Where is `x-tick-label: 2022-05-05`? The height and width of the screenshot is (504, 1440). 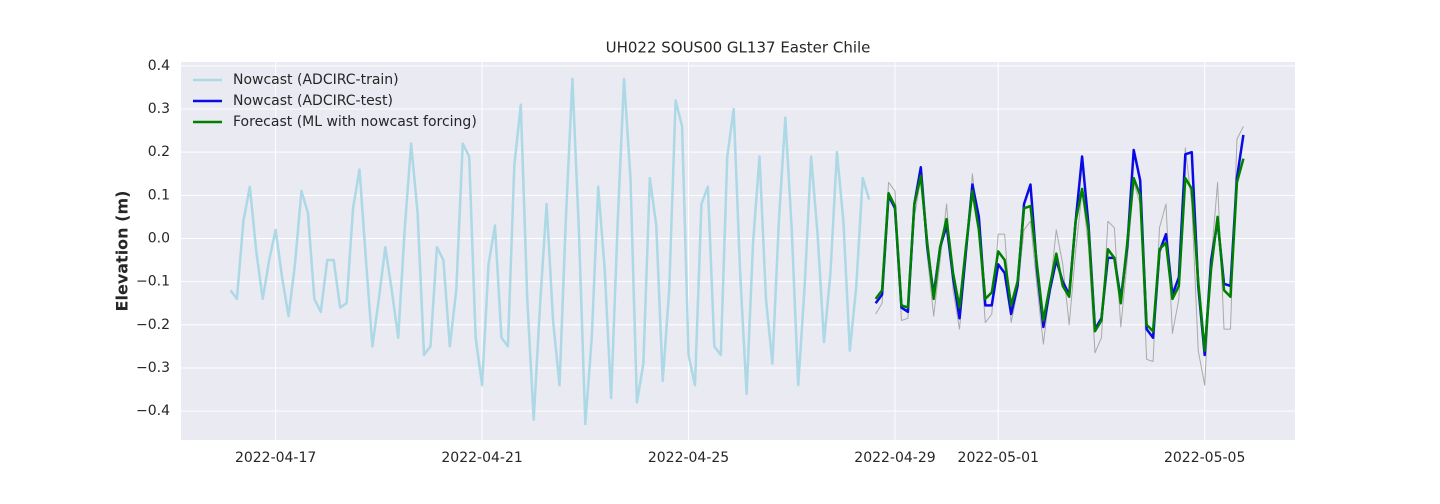
x-tick-label: 2022-05-05 is located at coordinates (1204, 458).